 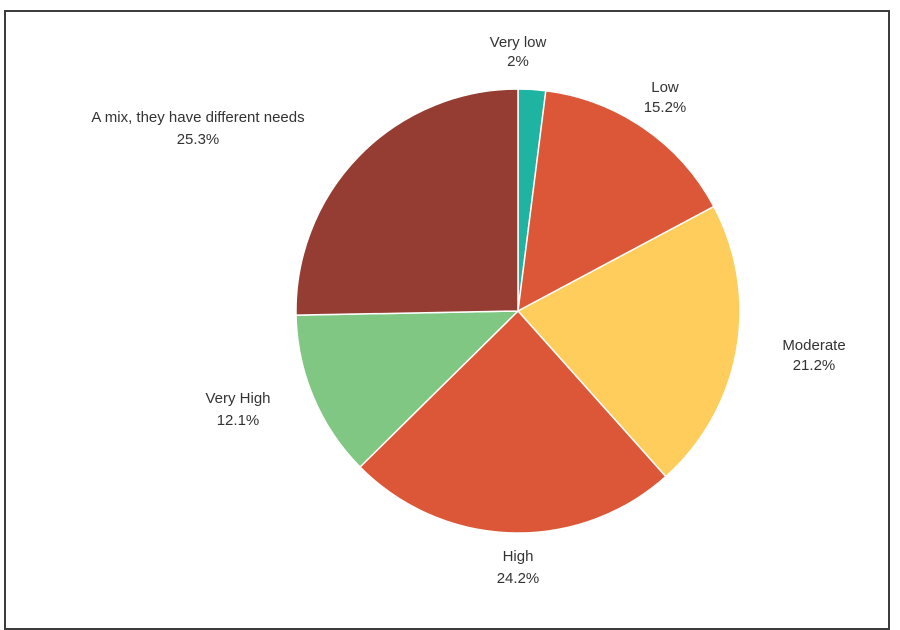 I want to click on pie-slice-very-high, so click(x=407, y=389).